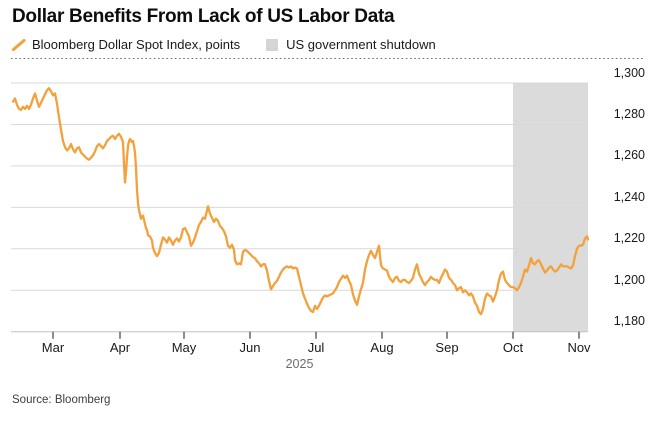  I want to click on y-axis-label: 1,180, so click(629, 321).